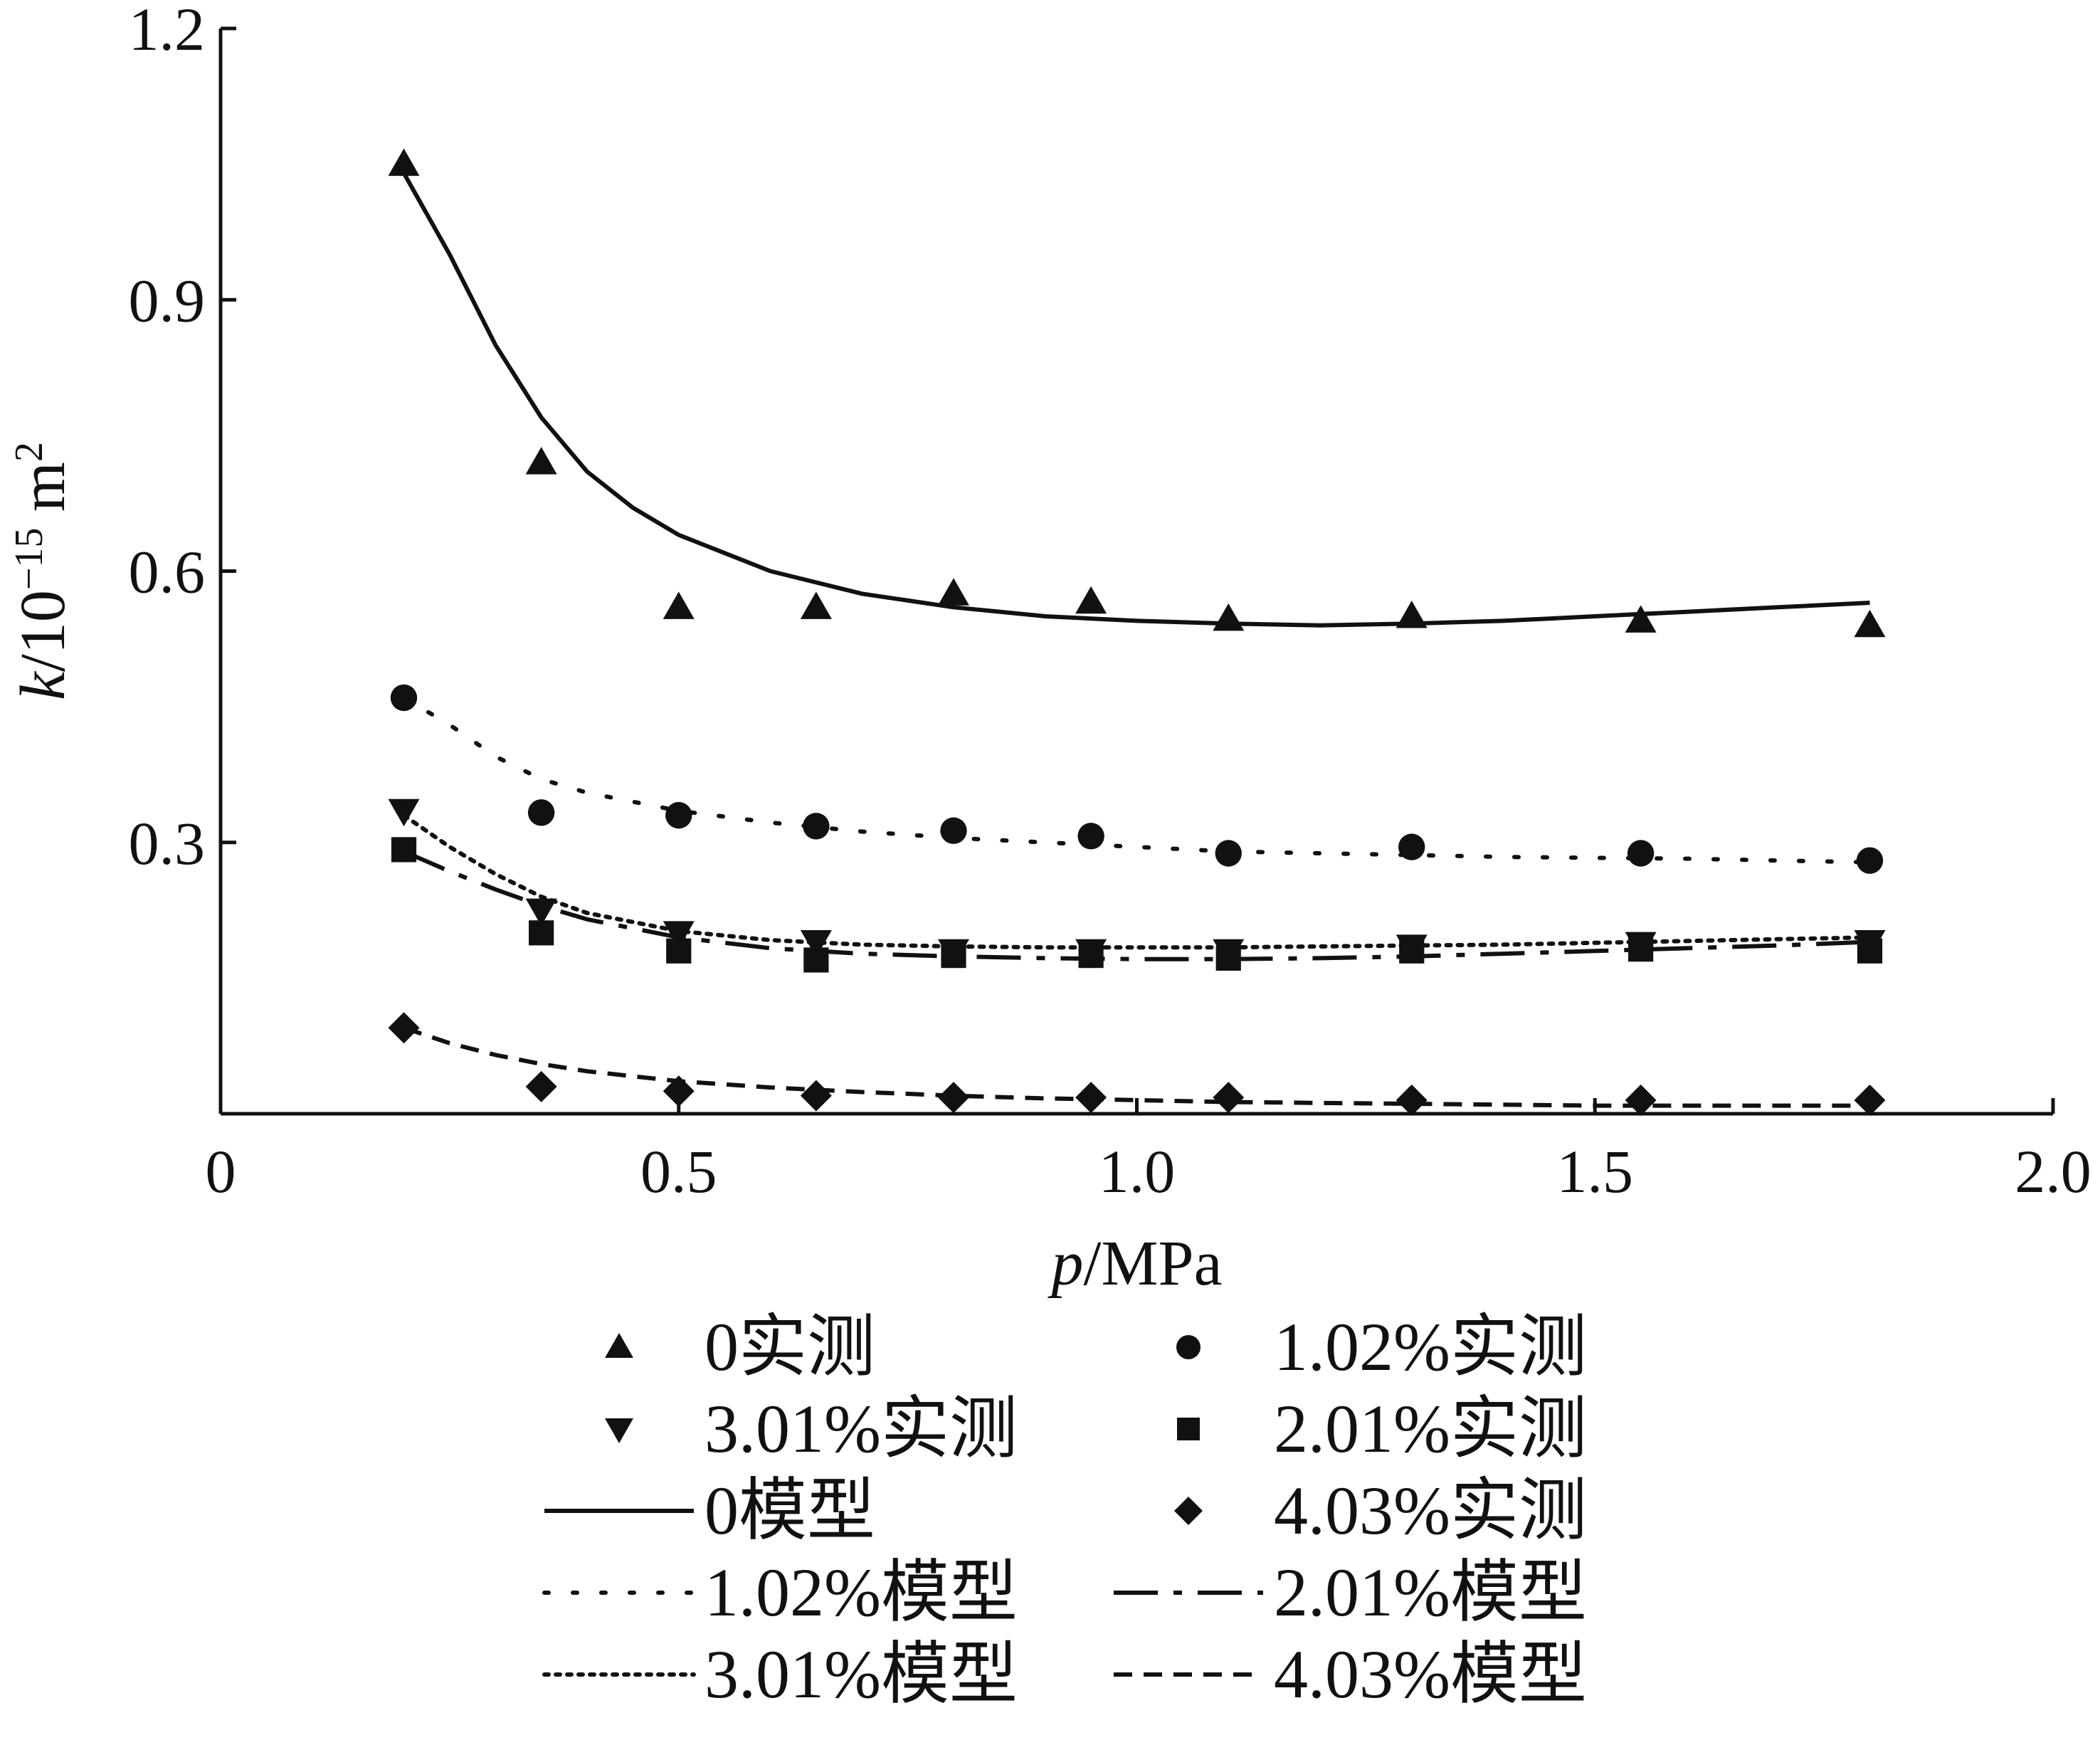 The image size is (2100, 1740). Describe the element at coordinates (678, 1171) in the screenshot. I see `x-tick-label: 0.5` at that location.